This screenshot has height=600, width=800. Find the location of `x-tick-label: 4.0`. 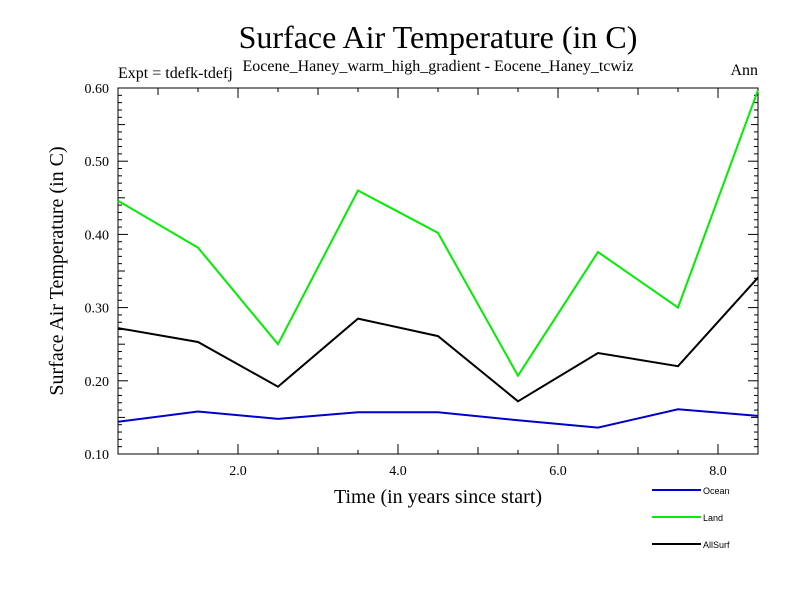

x-tick-label: 4.0 is located at coordinates (398, 471).